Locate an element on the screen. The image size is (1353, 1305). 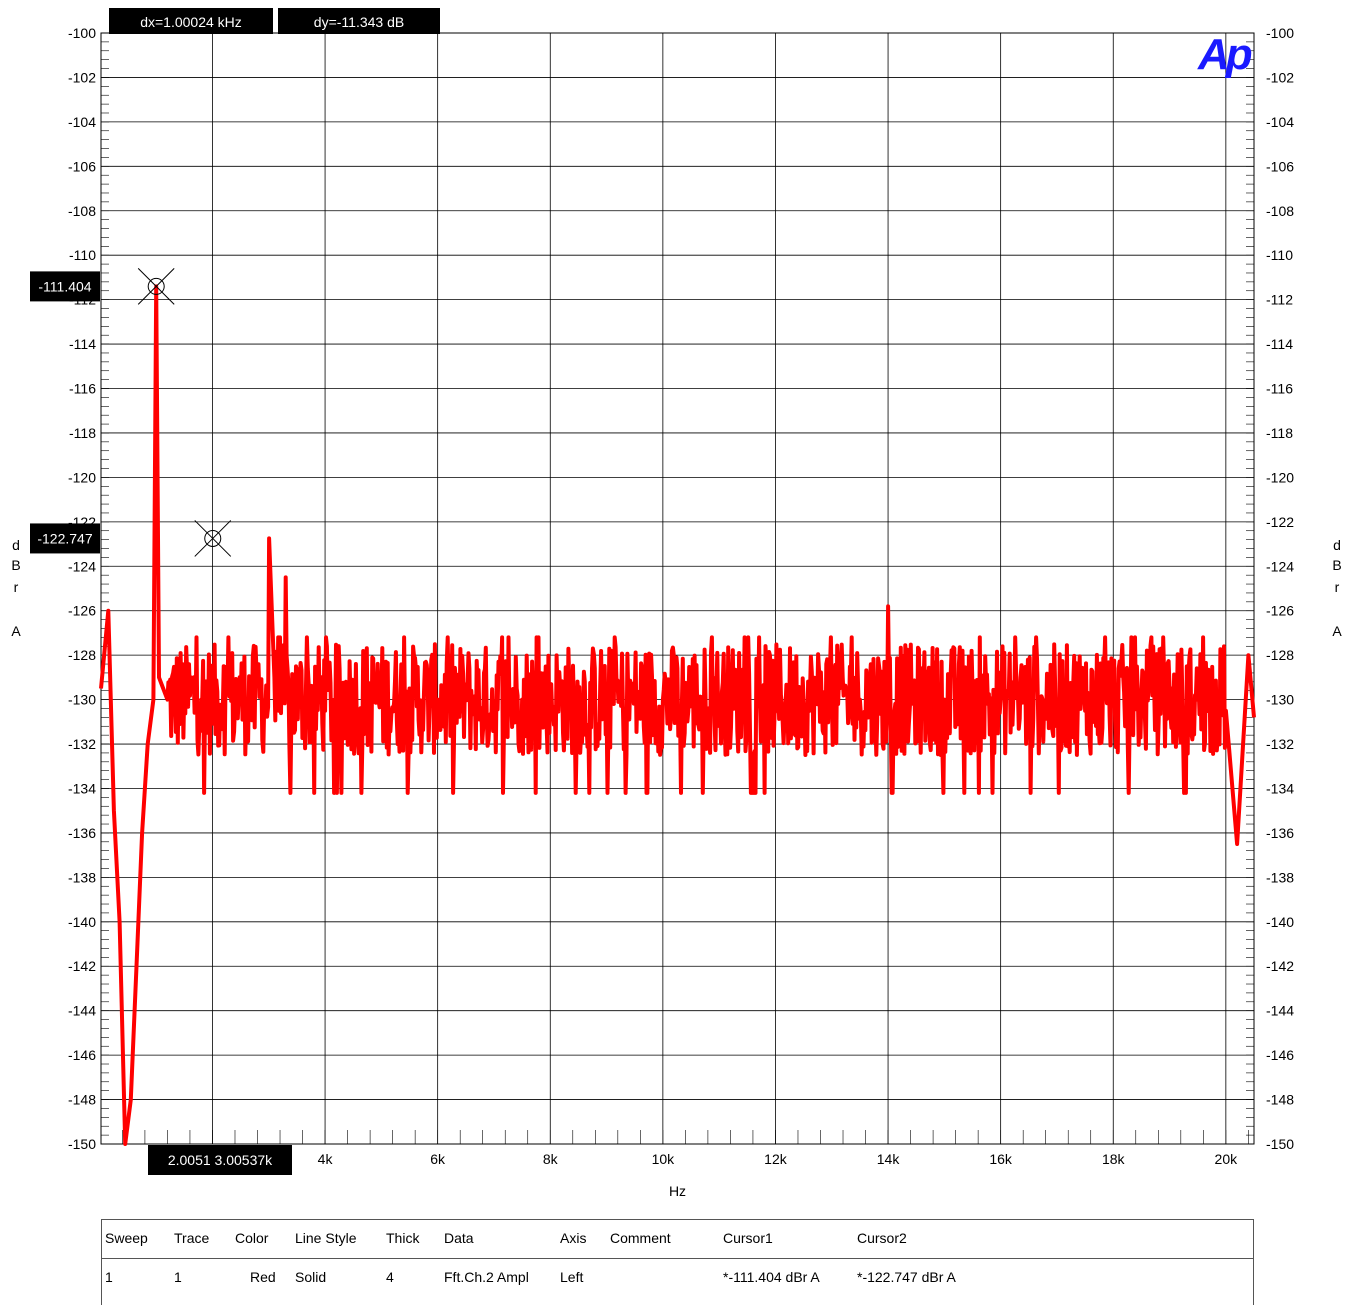
x-tick-label: 6k is located at coordinates (438, 1159).